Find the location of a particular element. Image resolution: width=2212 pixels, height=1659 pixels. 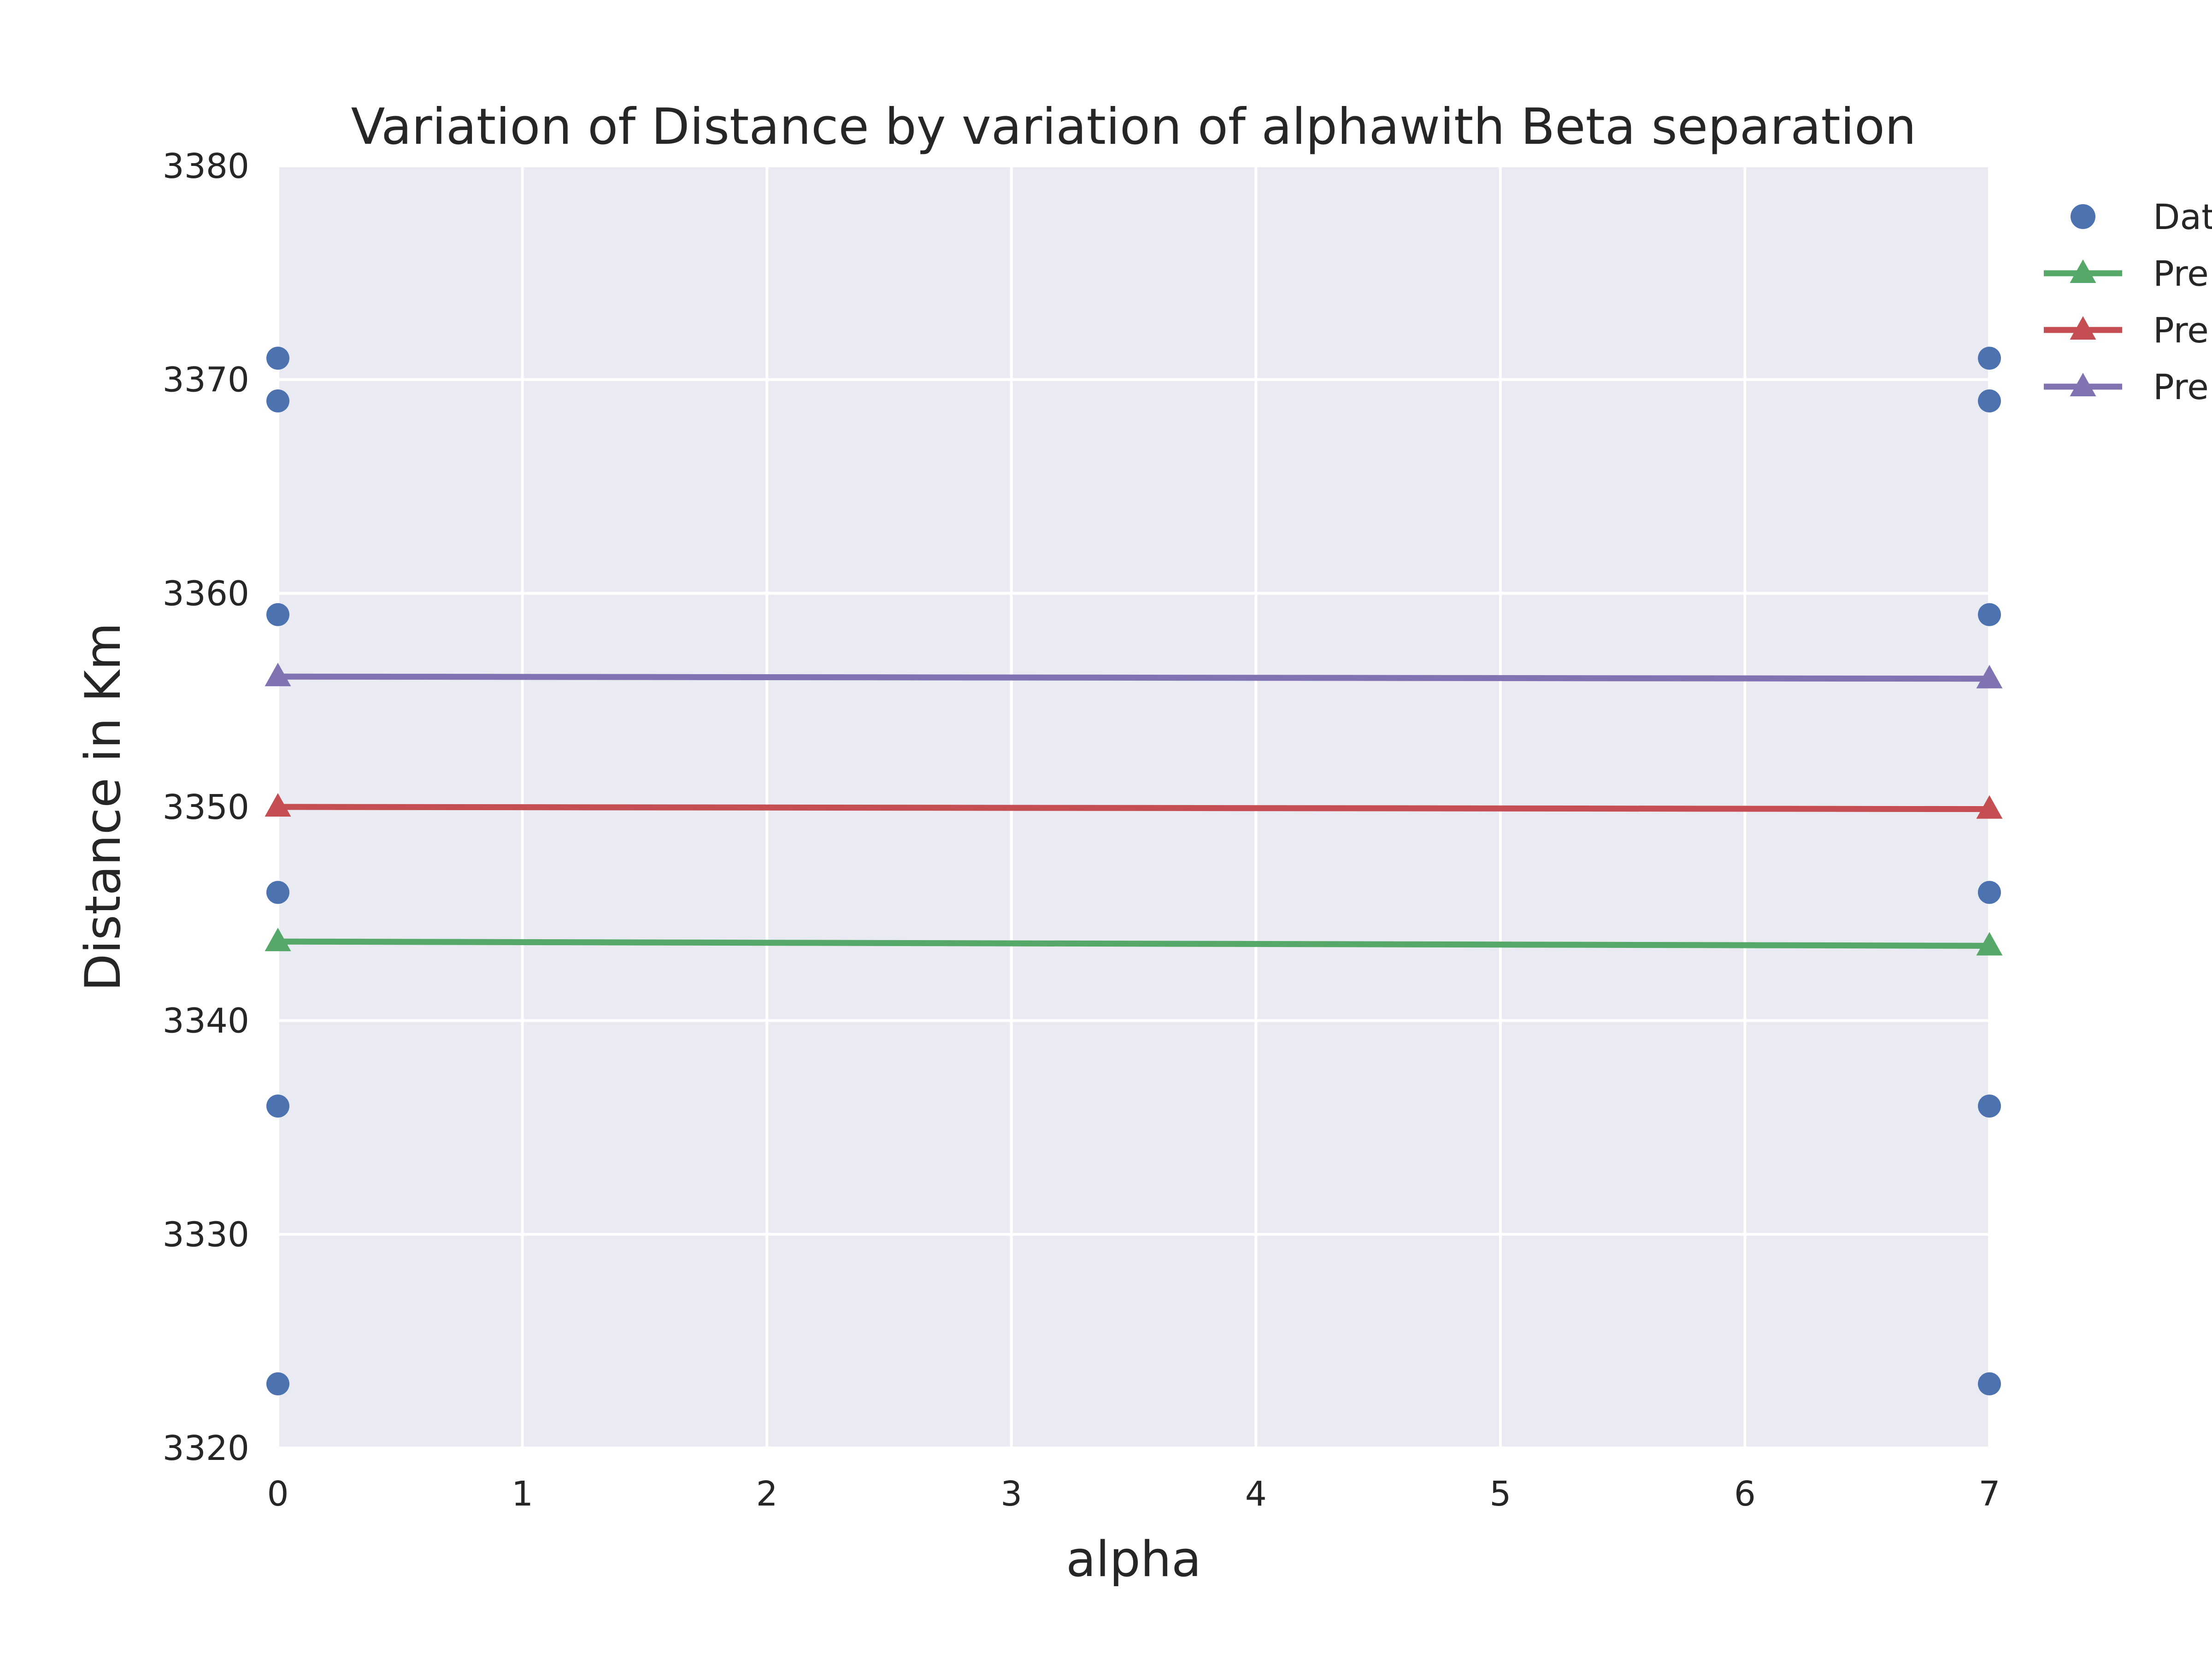

x-axis-ticks: 0 1 2 3 4 5 6 7 is located at coordinates (1133, 1494).